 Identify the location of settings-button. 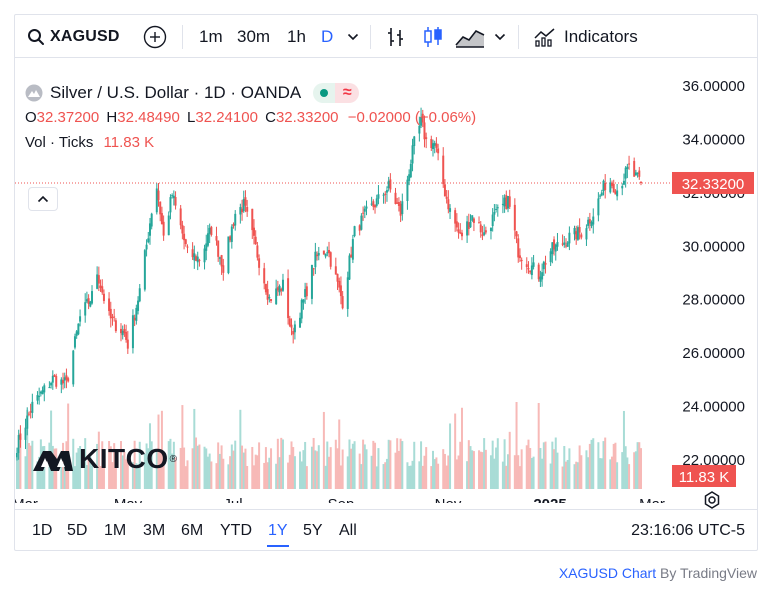
(712, 502).